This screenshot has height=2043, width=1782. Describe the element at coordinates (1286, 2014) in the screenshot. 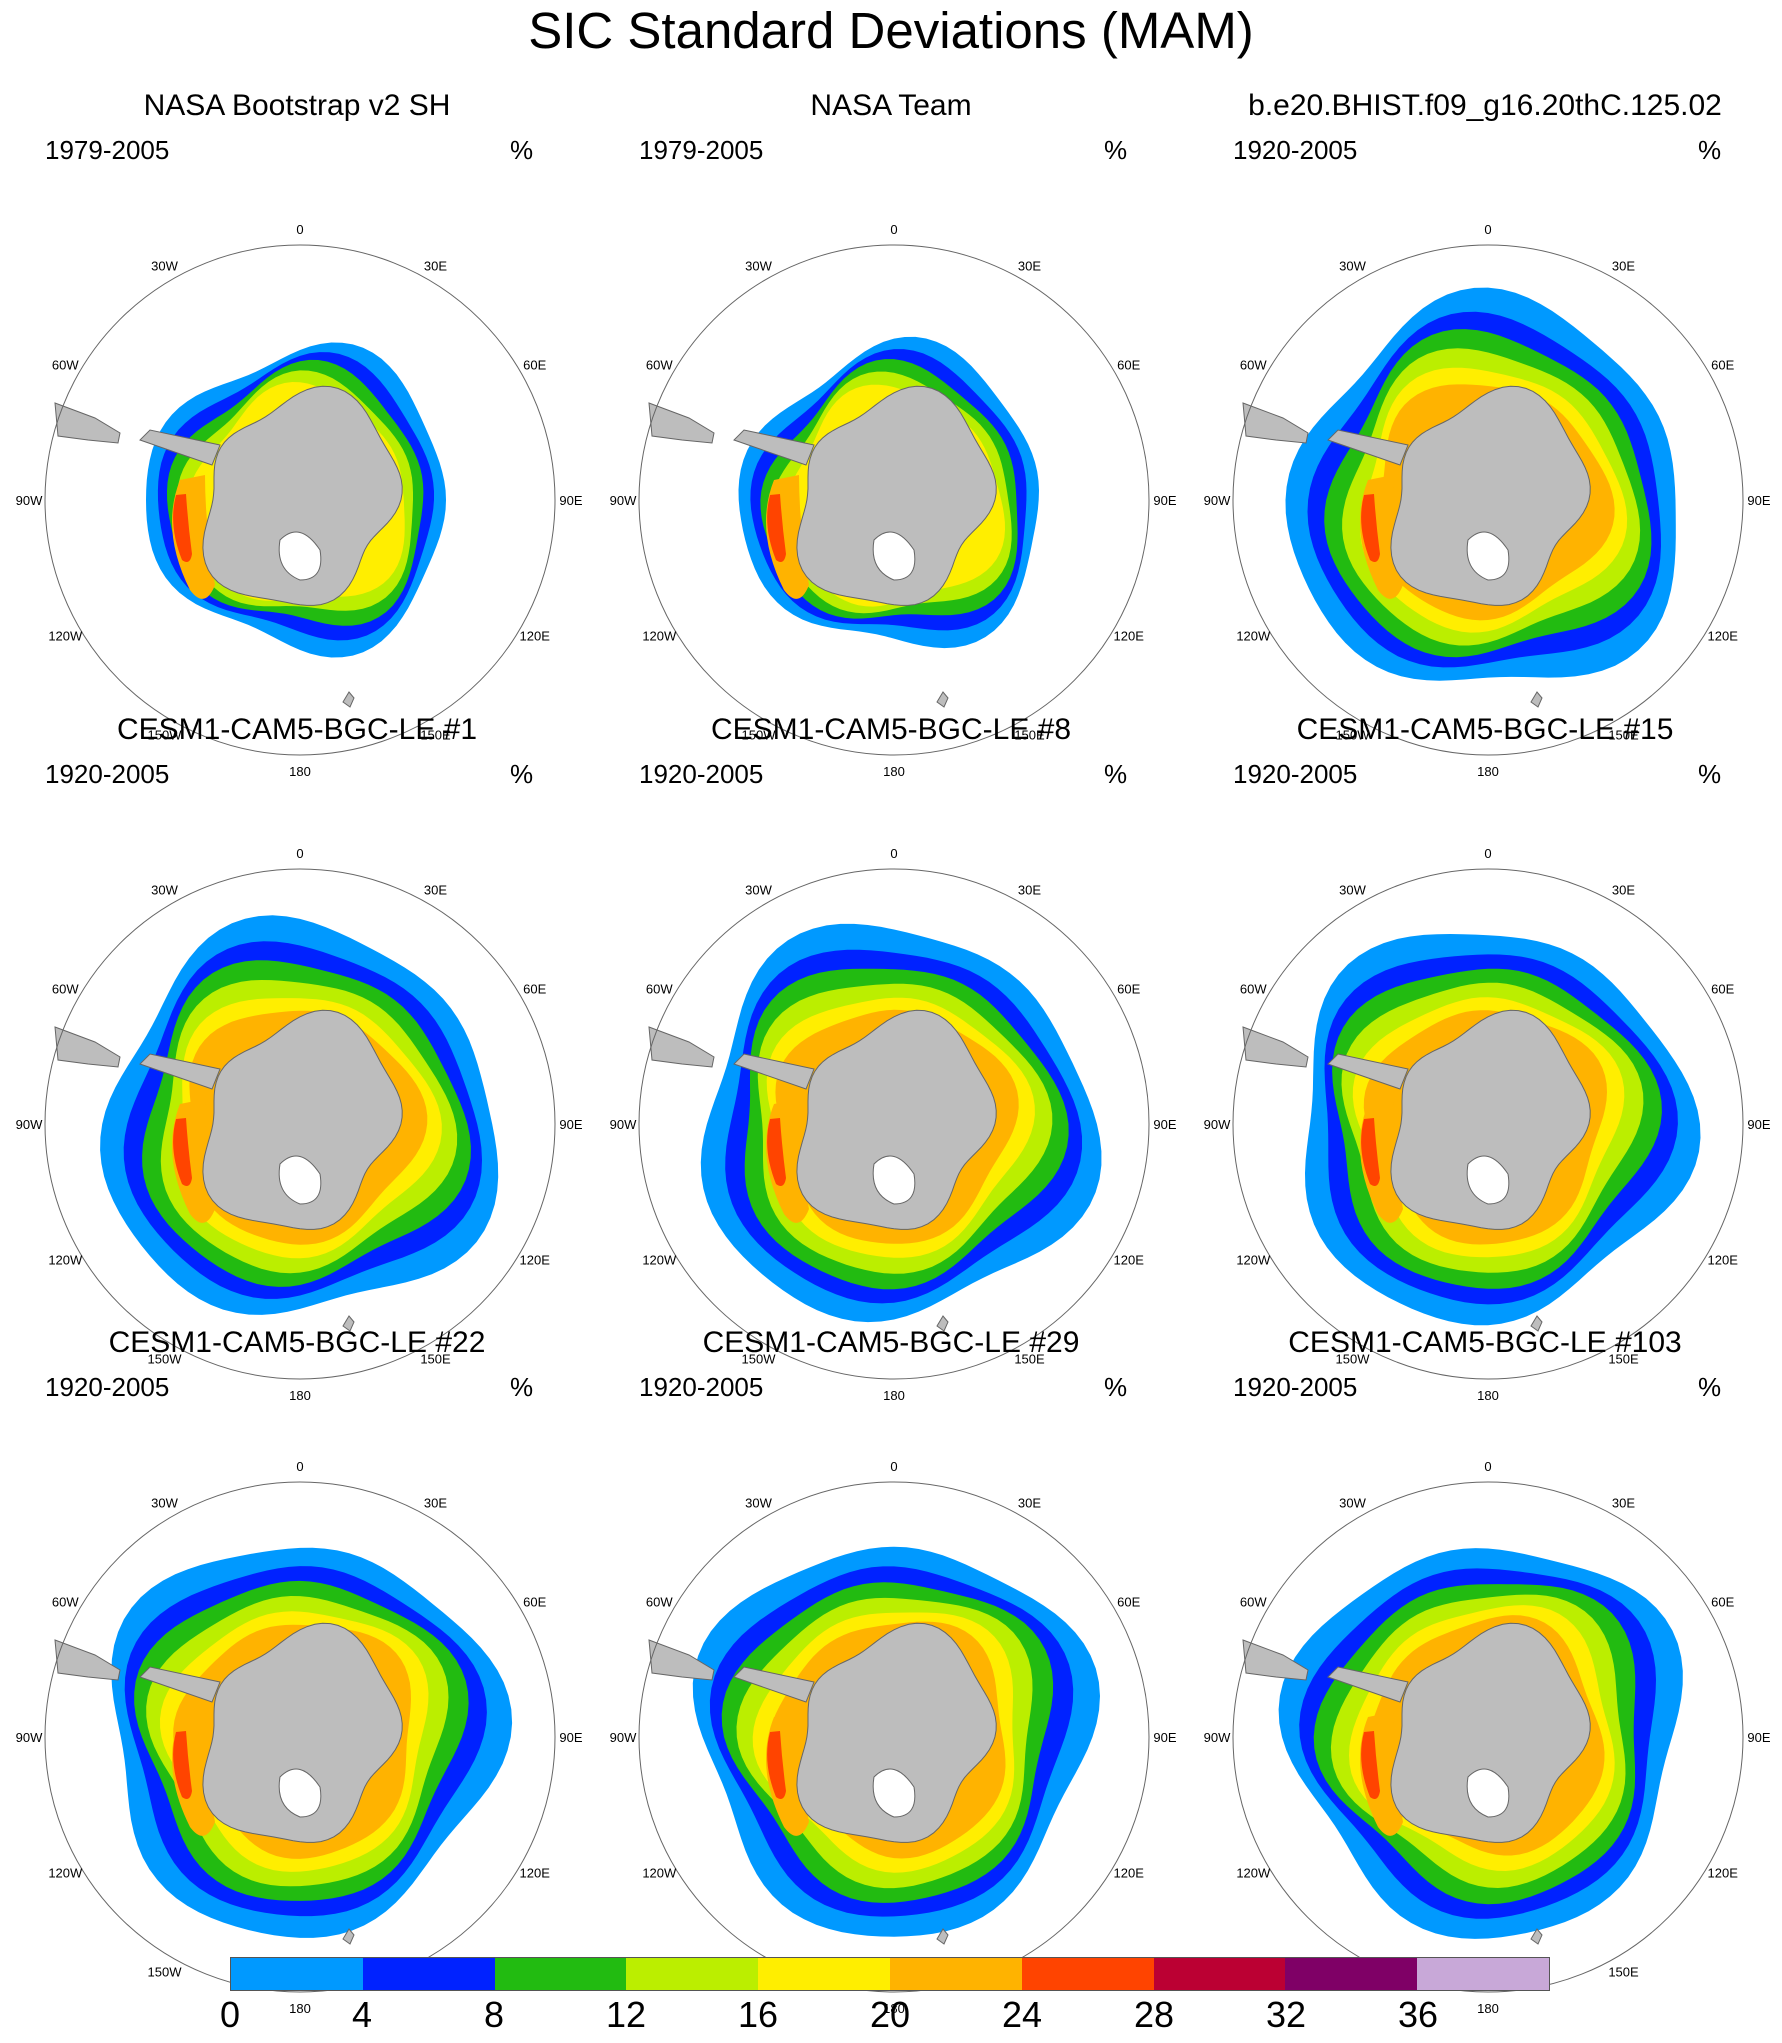

I see `colorbar-tick-label: 32` at that location.